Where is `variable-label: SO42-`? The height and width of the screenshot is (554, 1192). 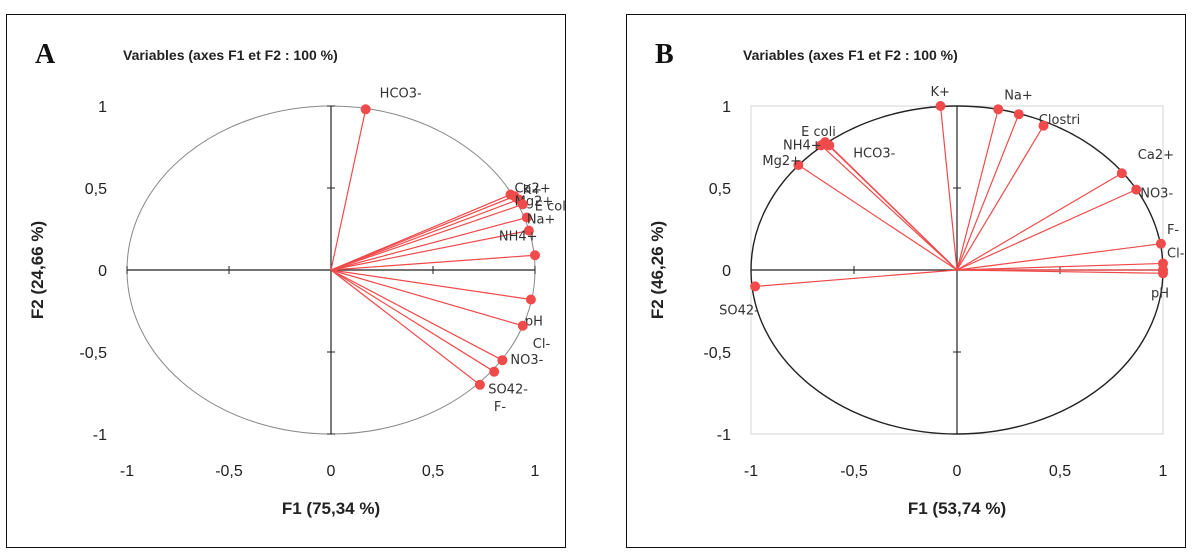
variable-label: SO42- is located at coordinates (739, 310).